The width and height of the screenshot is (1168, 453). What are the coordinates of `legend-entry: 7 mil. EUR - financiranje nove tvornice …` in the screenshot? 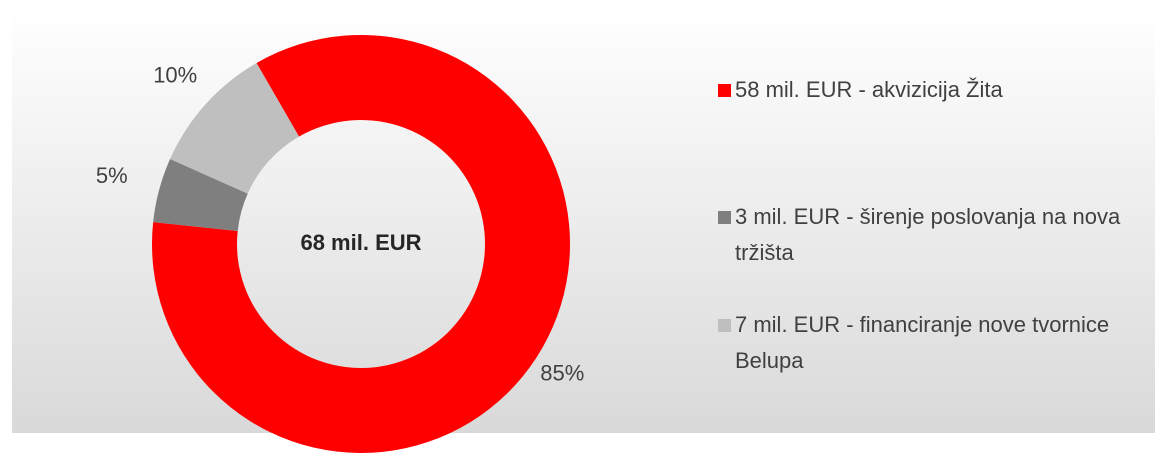 It's located at (938, 343).